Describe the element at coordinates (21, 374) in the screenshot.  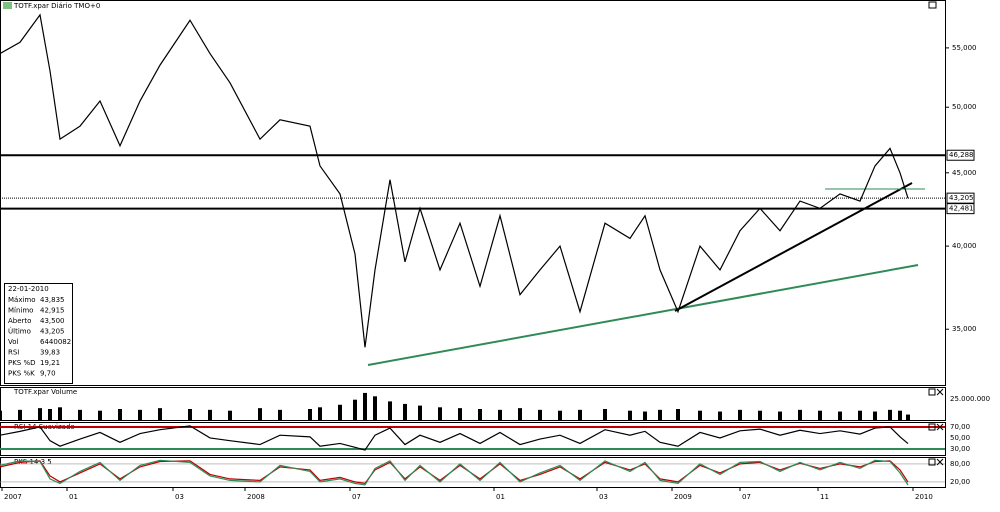
I see `info-label: PKS %K` at that location.